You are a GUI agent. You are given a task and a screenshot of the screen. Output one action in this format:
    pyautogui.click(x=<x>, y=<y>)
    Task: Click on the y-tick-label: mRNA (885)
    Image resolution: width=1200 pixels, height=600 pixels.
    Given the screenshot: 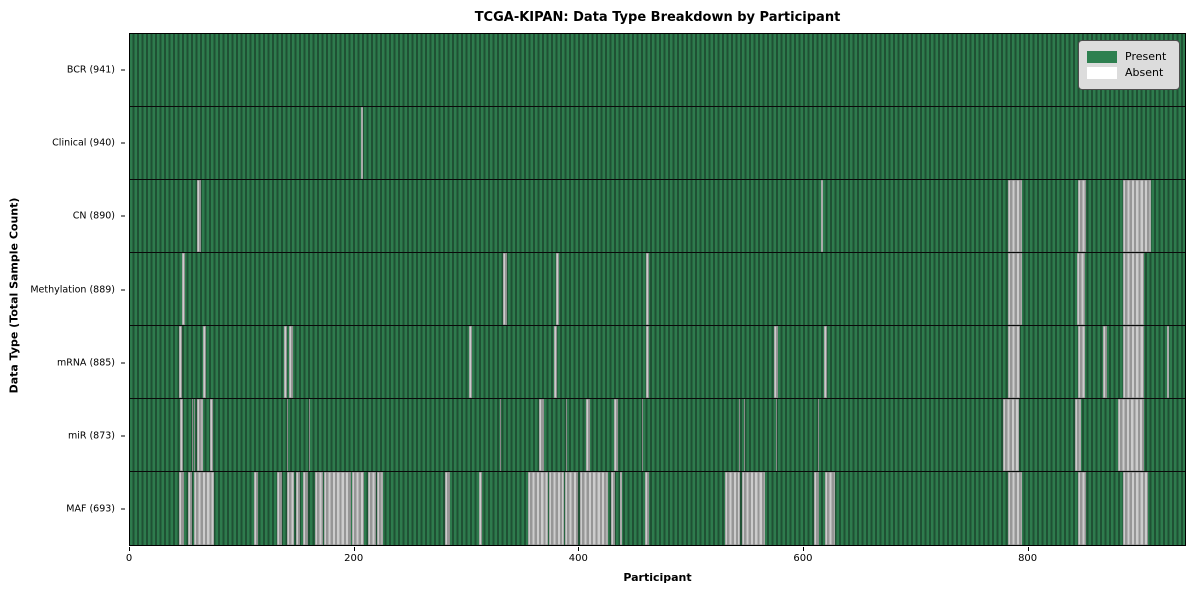 What is the action you would take?
    pyautogui.click(x=85, y=363)
    